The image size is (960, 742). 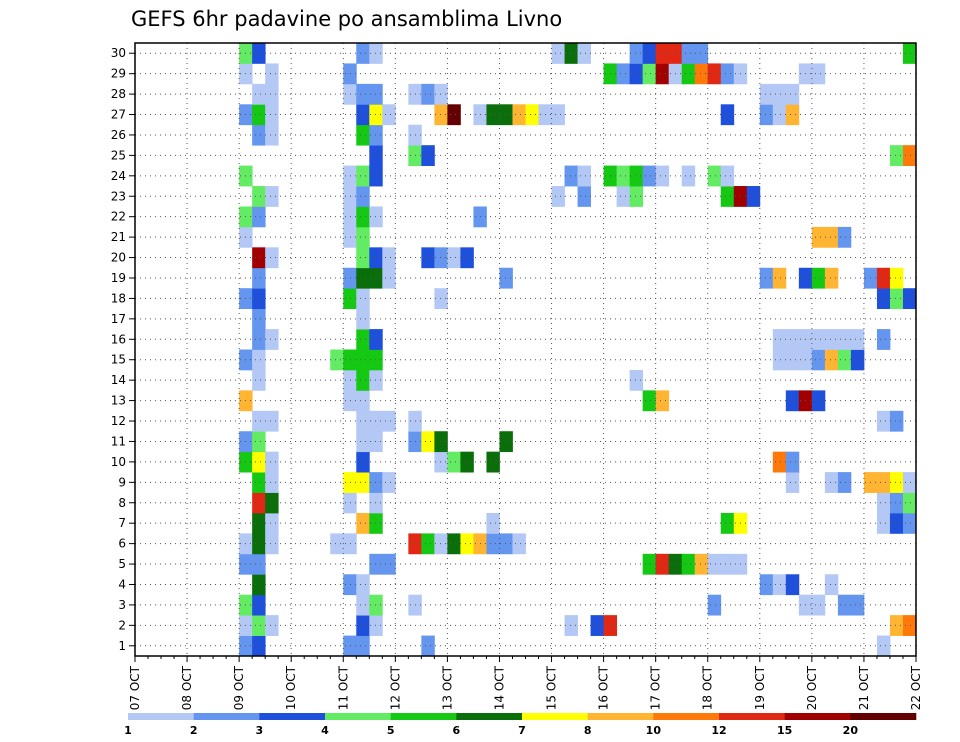 What do you see at coordinates (346, 19) in the screenshot?
I see `chart-title: GEFS 6hr padavine po ansamblima Livno` at bounding box center [346, 19].